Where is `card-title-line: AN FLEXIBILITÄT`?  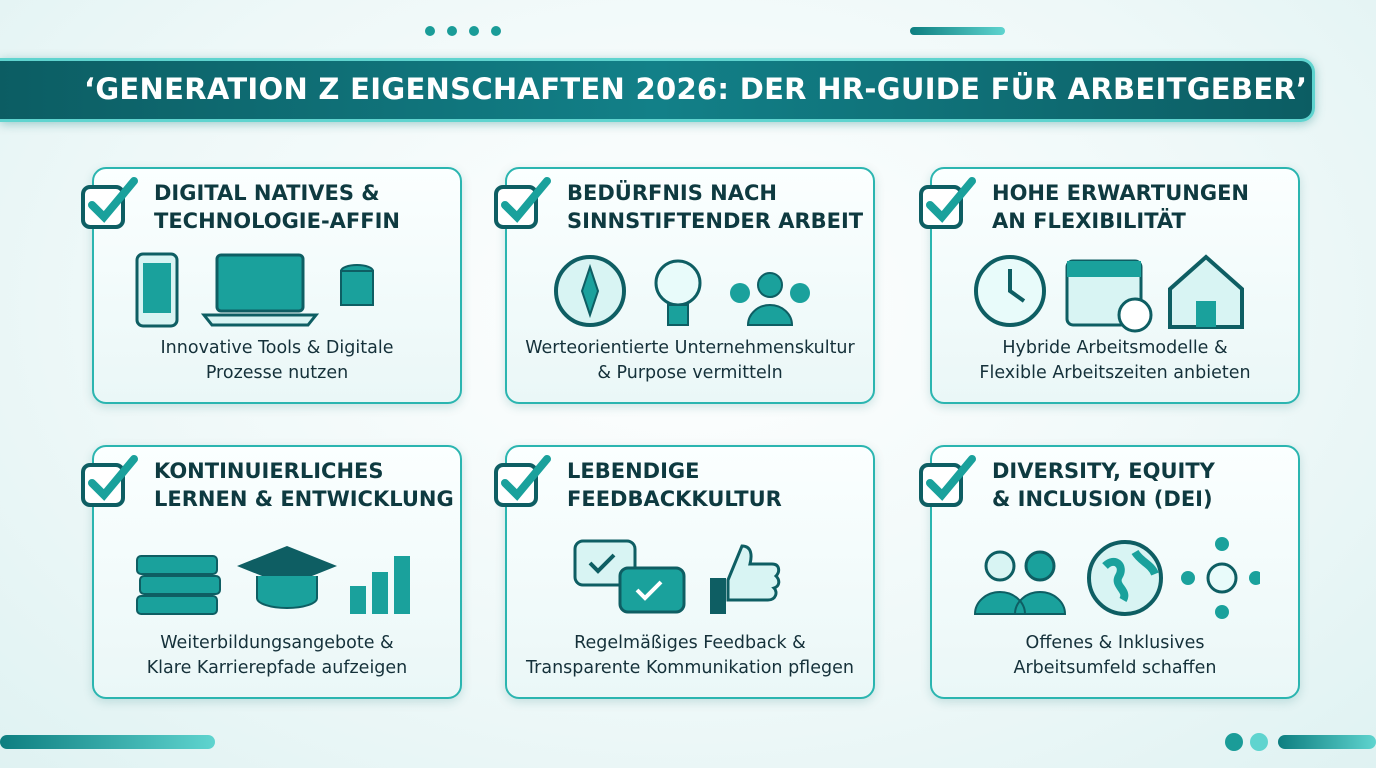
card-title-line: AN FLEXIBILITÄT is located at coordinates (1089, 221).